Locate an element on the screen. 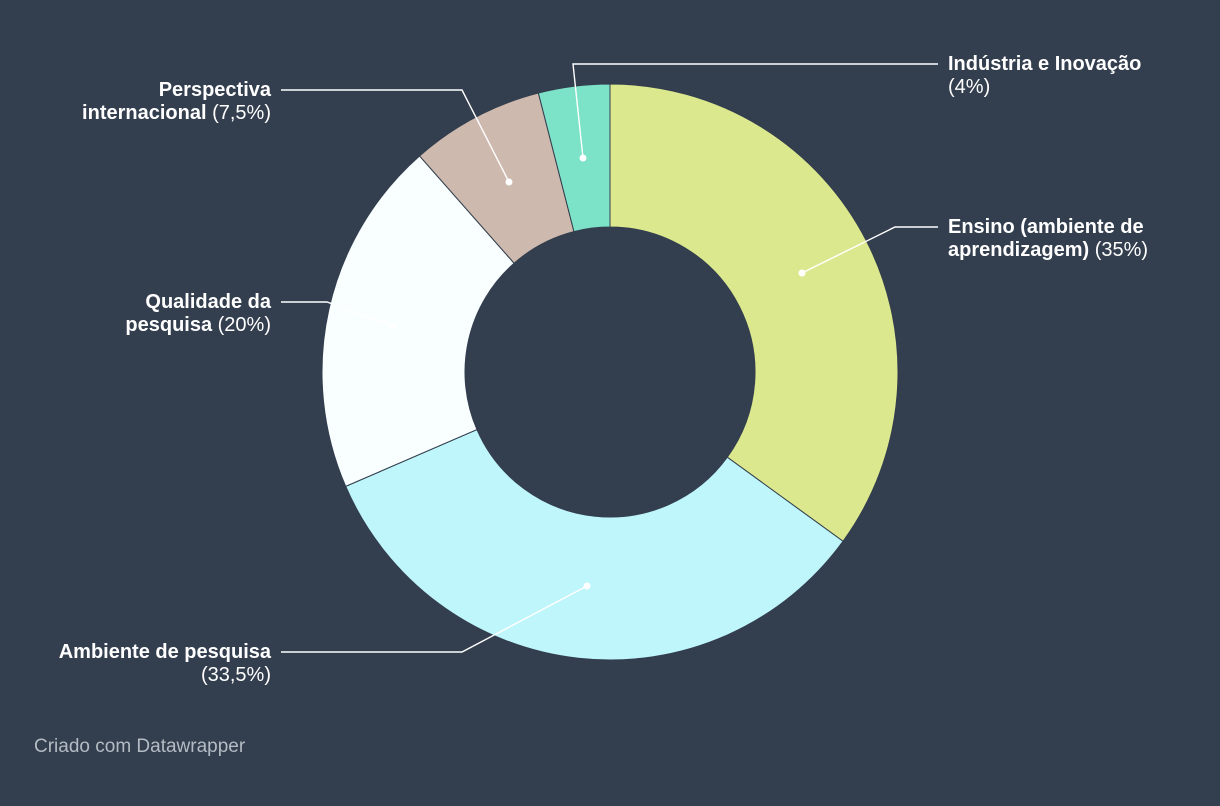 The image size is (1220, 806). slice-label-3: Qualidade da pesquisa (20%) is located at coordinates (198, 313).